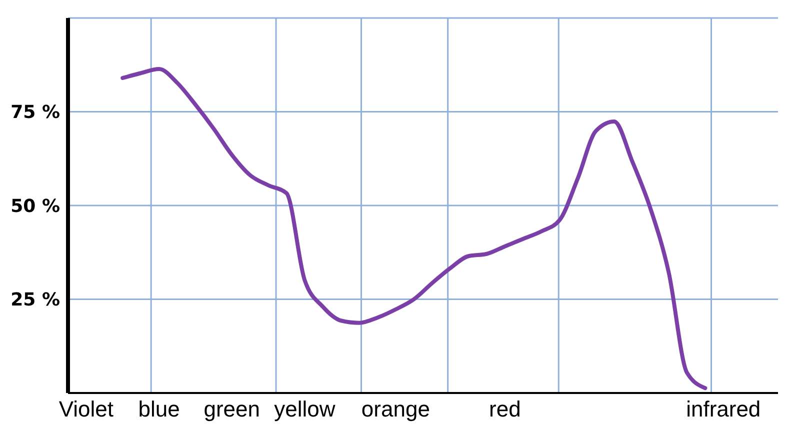  I want to click on y-tick-label: 50 %, so click(35, 206).